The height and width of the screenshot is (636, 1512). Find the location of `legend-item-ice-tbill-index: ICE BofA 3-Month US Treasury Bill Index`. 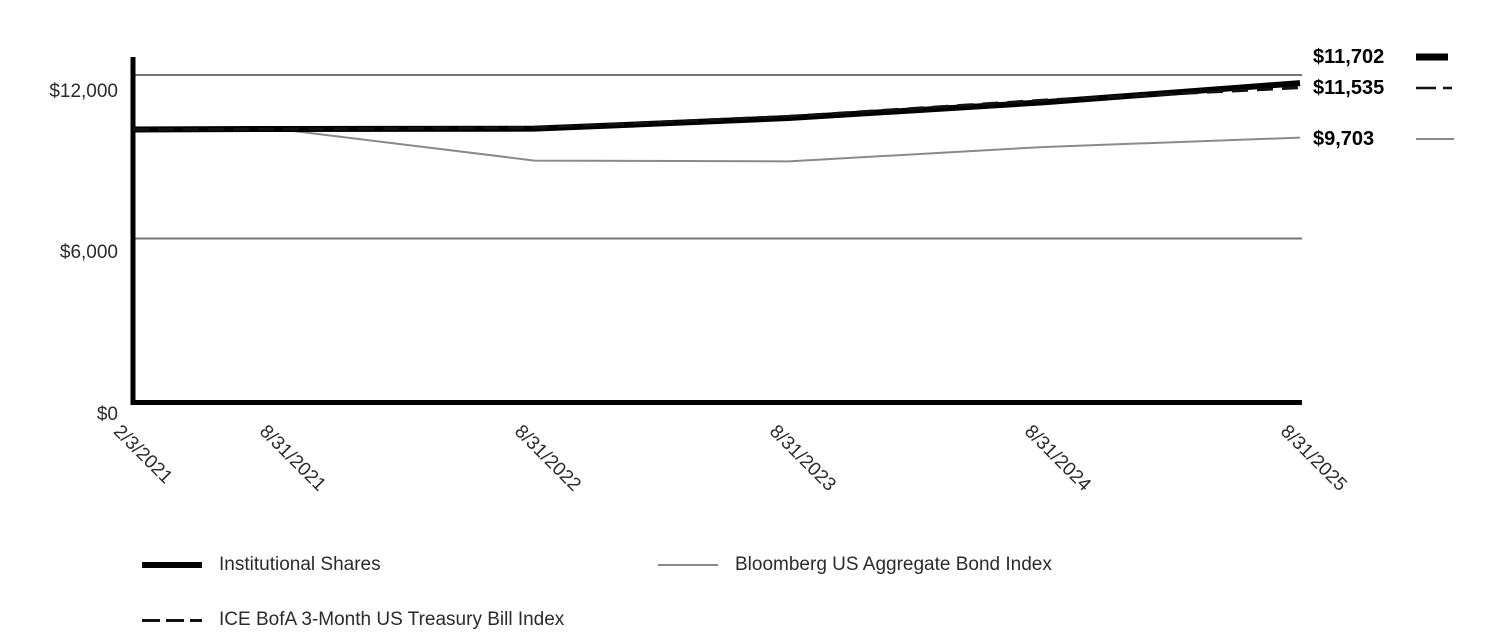

legend-item-ice-tbill-index: ICE BofA 3-Month US Treasury Bill Index is located at coordinates (353, 620).